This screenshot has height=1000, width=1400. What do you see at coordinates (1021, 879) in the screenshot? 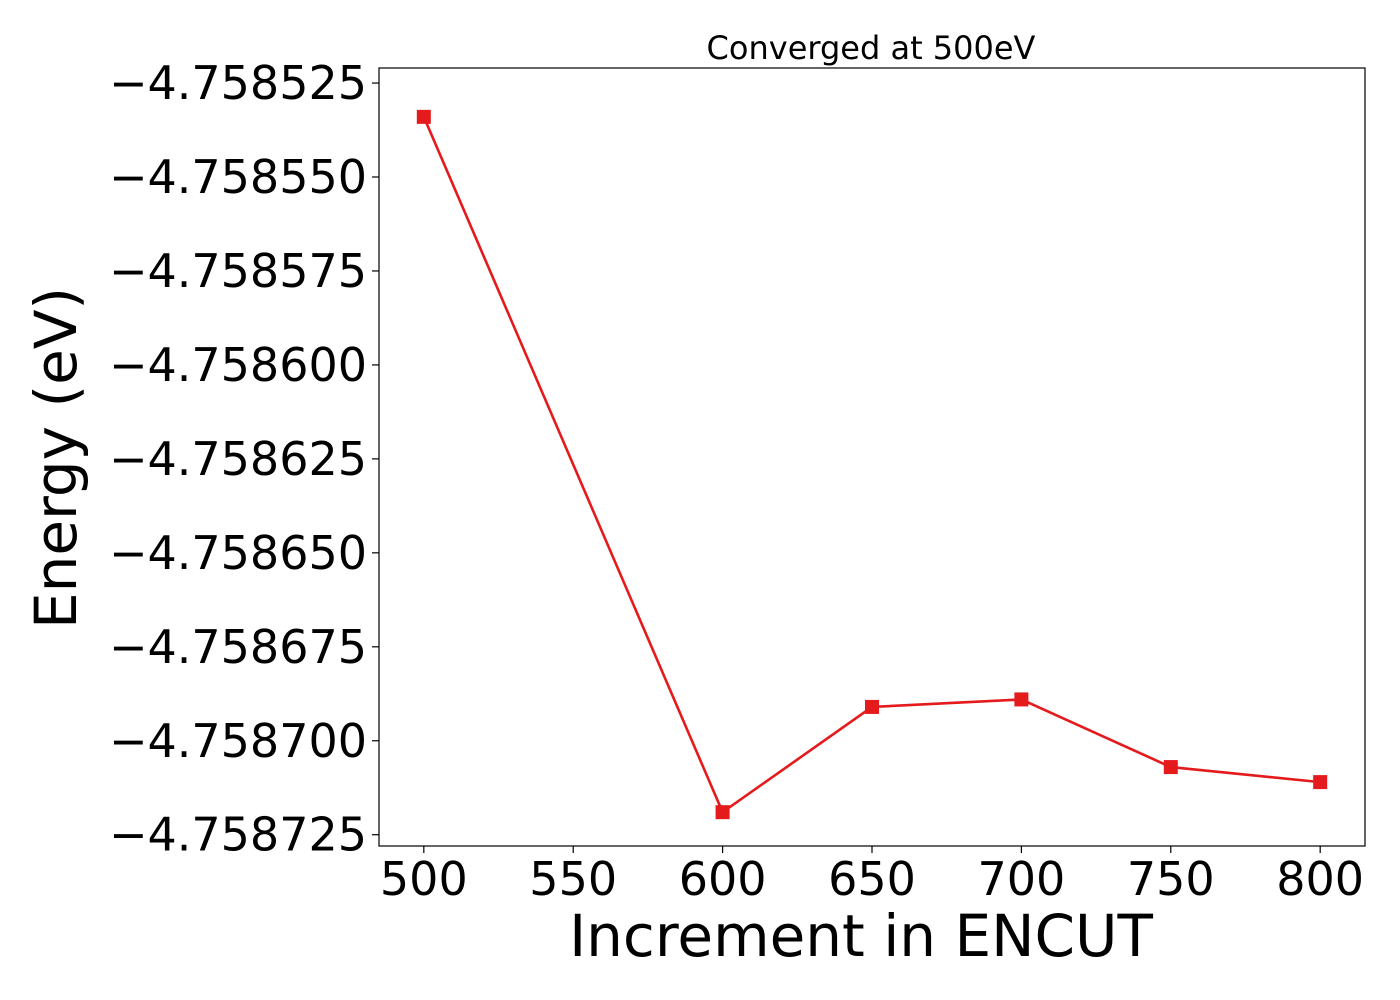
I see `x-tick-label: 700` at bounding box center [1021, 879].